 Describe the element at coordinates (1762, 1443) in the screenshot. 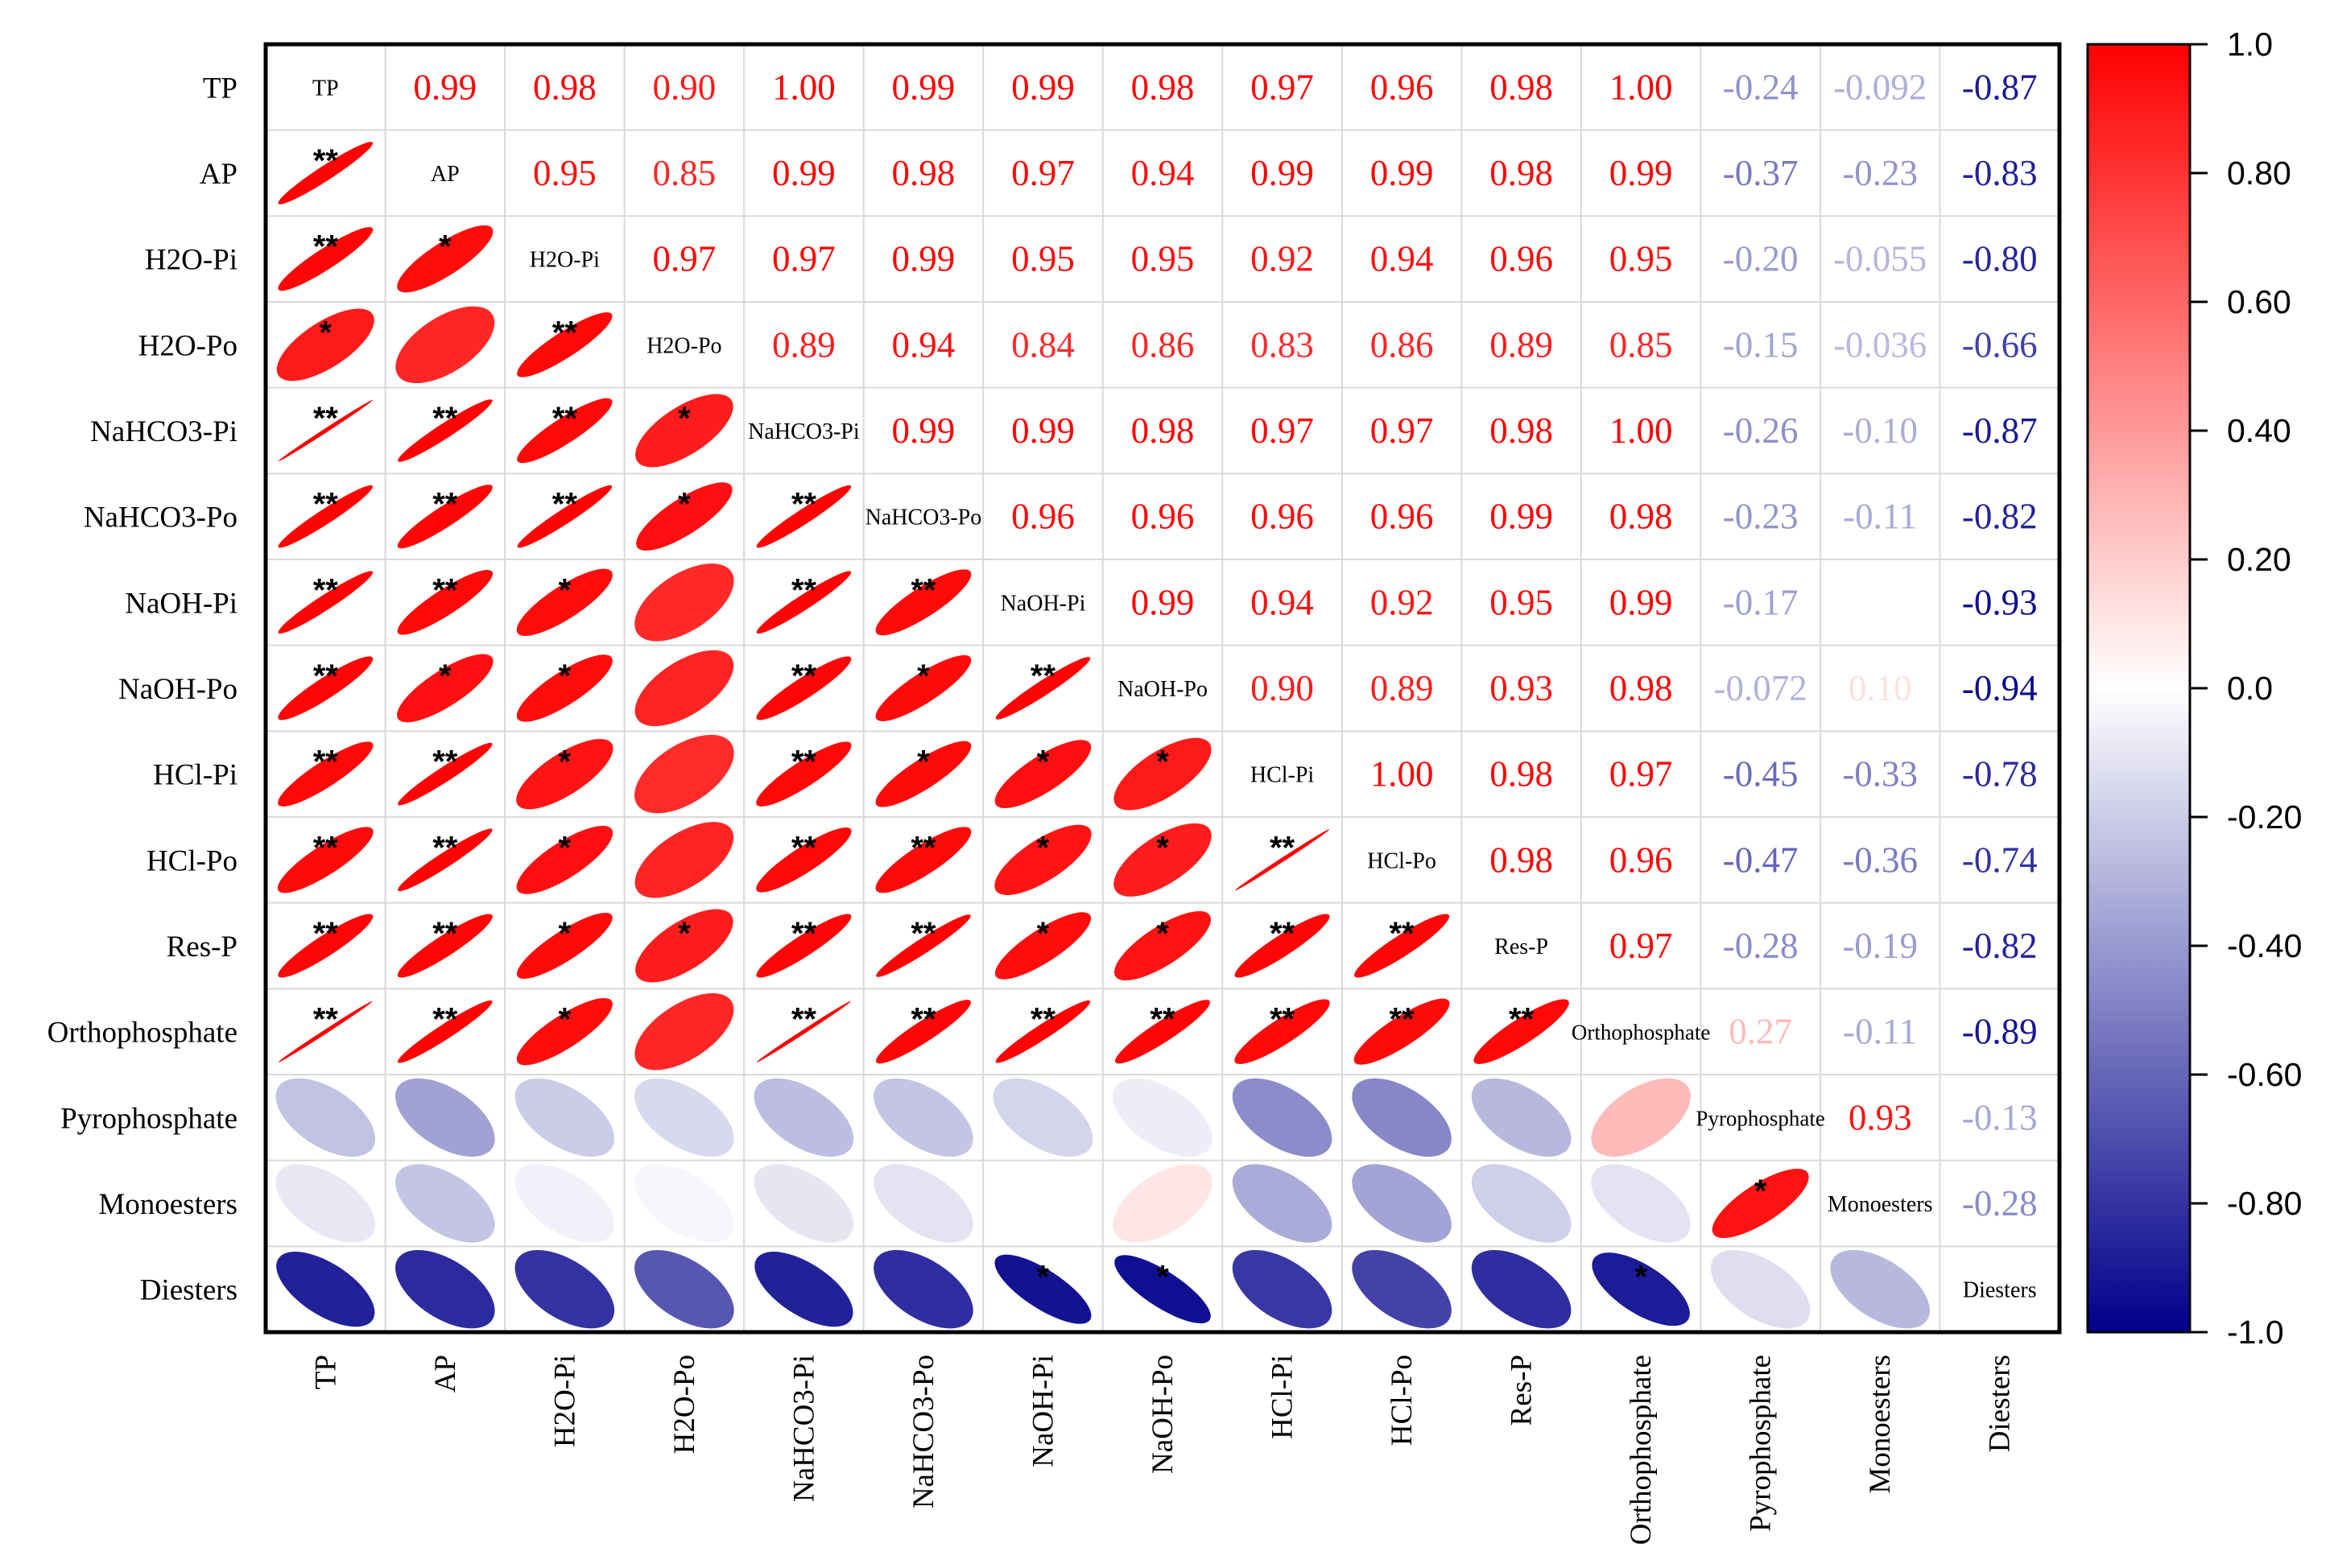

I see `x-tick-label: Pyrophosphate` at that location.